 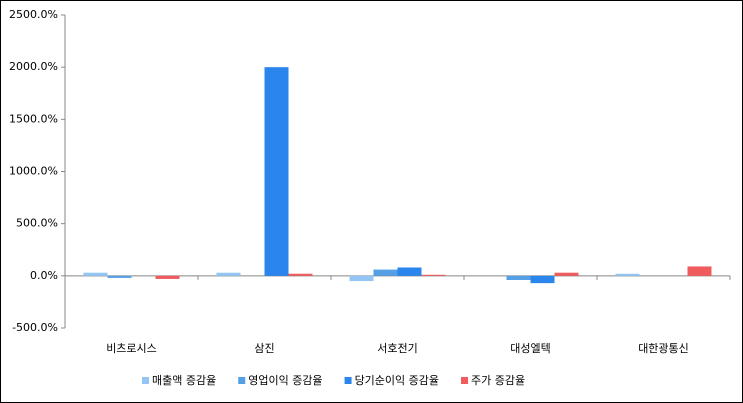 What do you see at coordinates (184, 380) in the screenshot?
I see `legend-label: 매출액 증감율` at bounding box center [184, 380].